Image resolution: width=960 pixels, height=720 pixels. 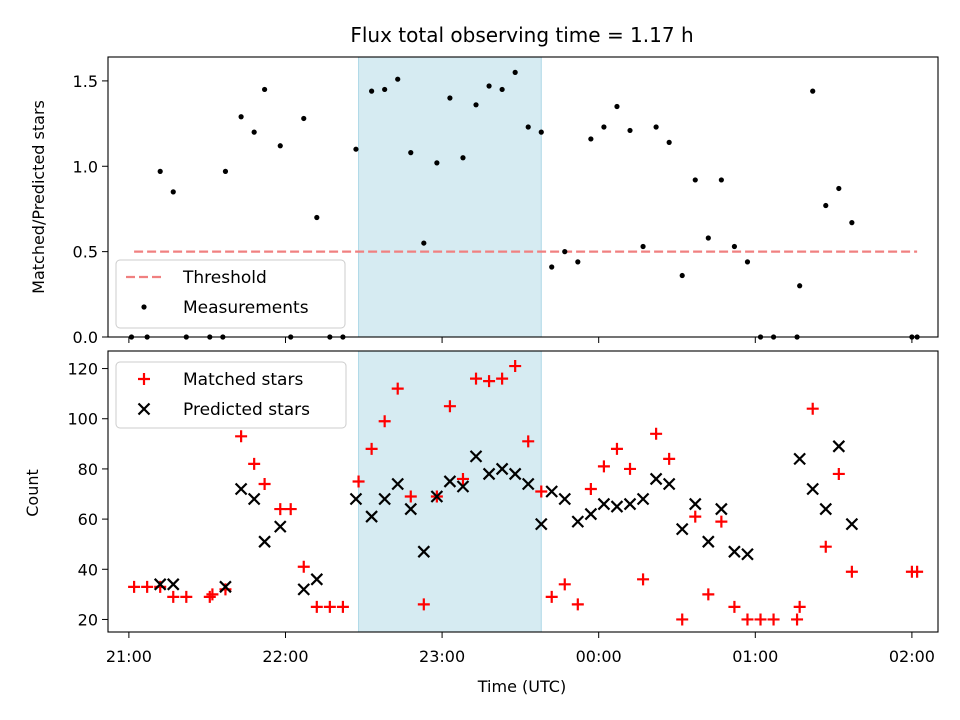 I want to click on y-tick-label: 40, so click(x=88, y=569).